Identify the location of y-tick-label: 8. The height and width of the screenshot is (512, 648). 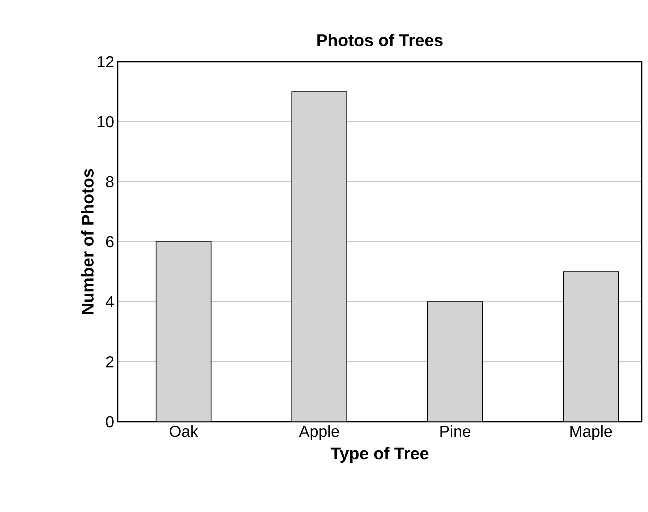
(110, 182).